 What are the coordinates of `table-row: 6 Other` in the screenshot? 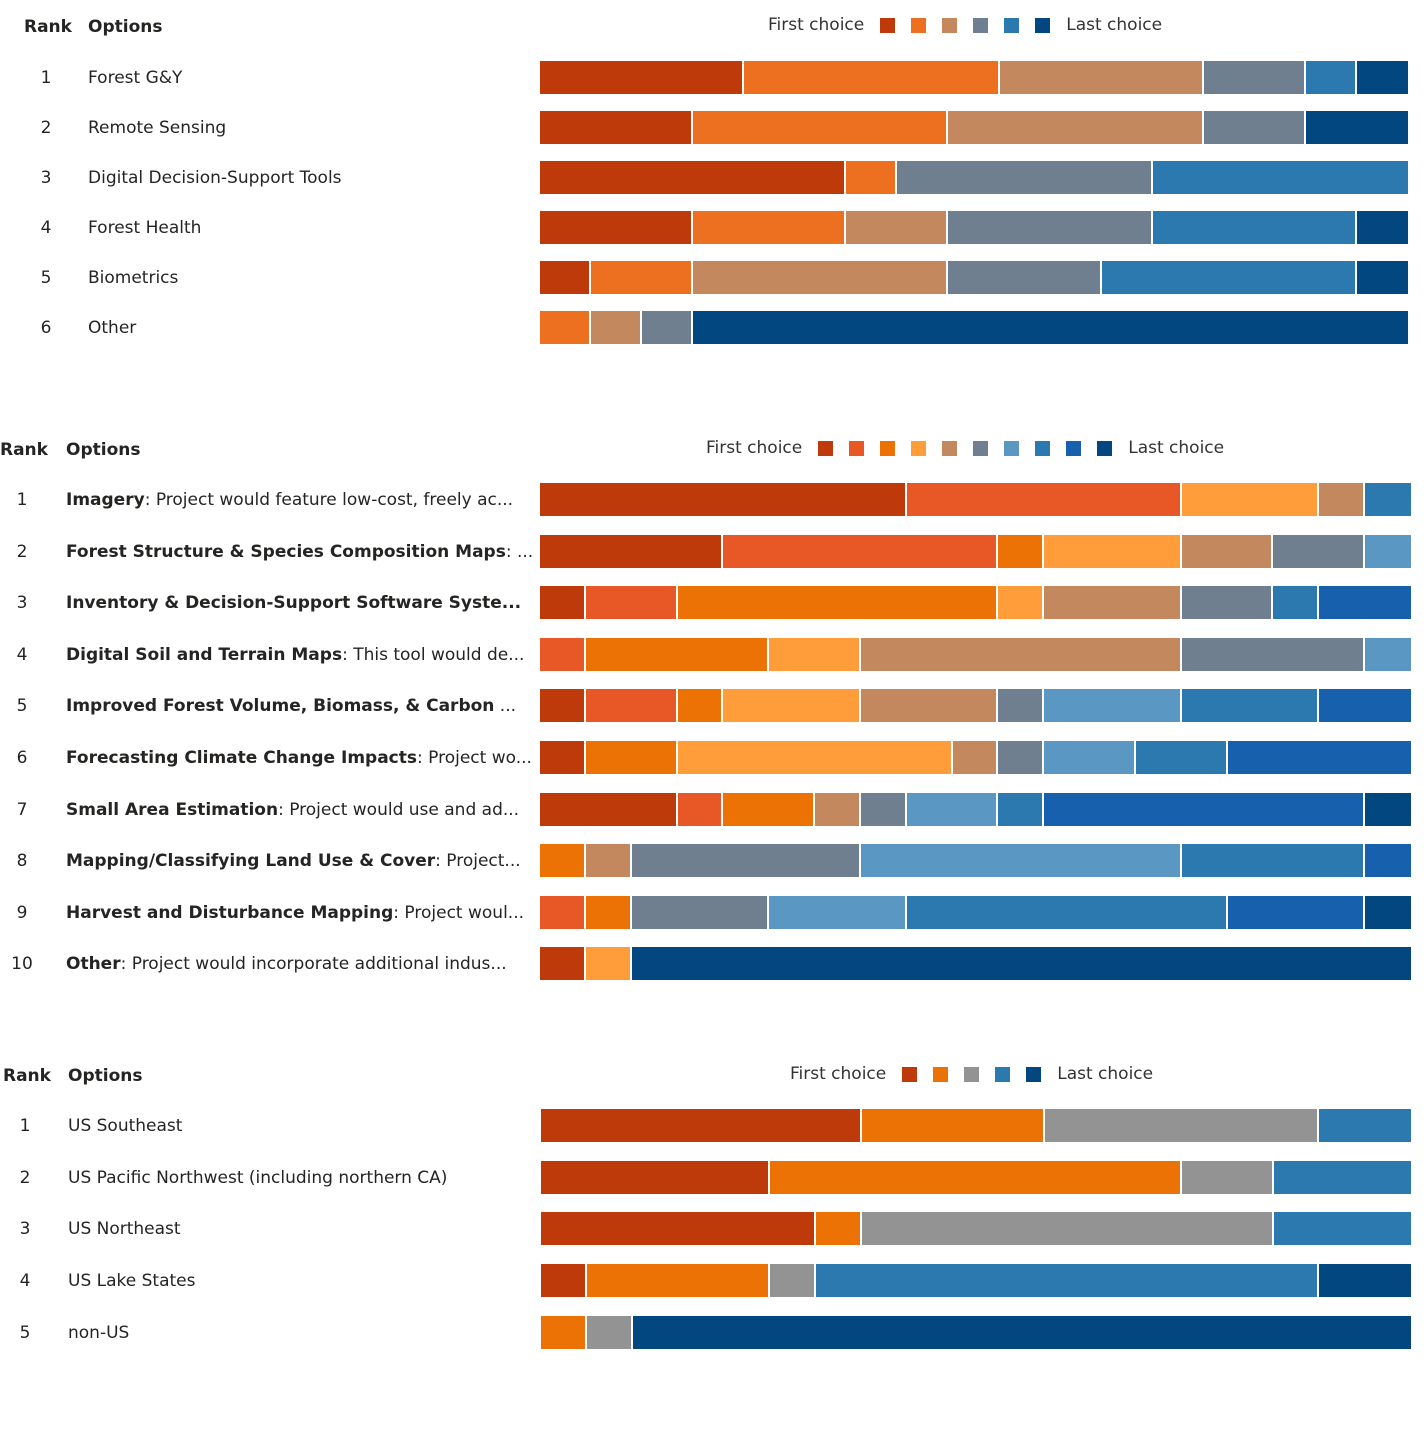 It's located at (714, 328).